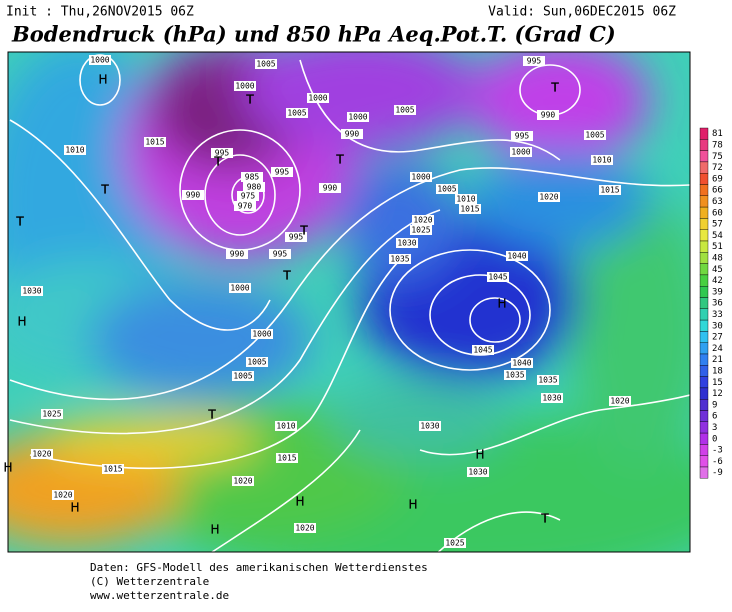  I want to click on colorbar-label: -9, so click(717, 473).